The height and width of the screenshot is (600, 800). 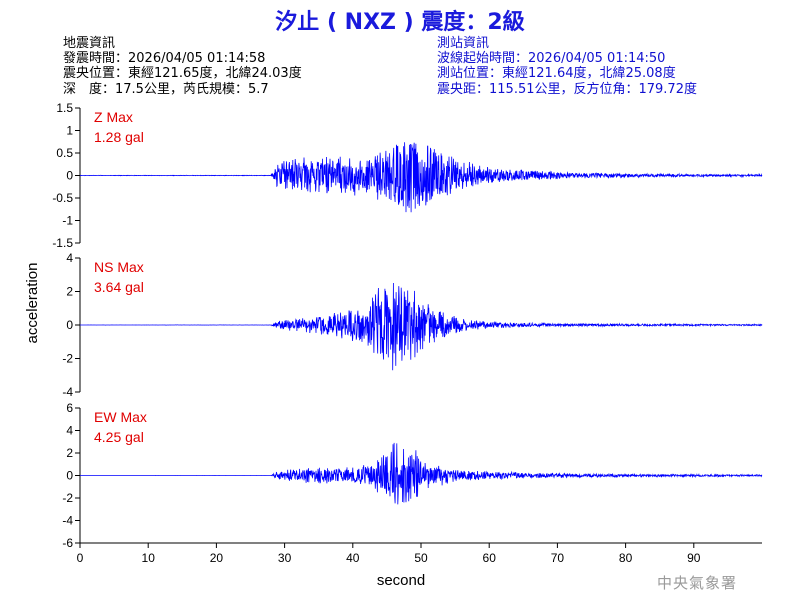 I want to click on waveform-z, so click(x=421, y=177).